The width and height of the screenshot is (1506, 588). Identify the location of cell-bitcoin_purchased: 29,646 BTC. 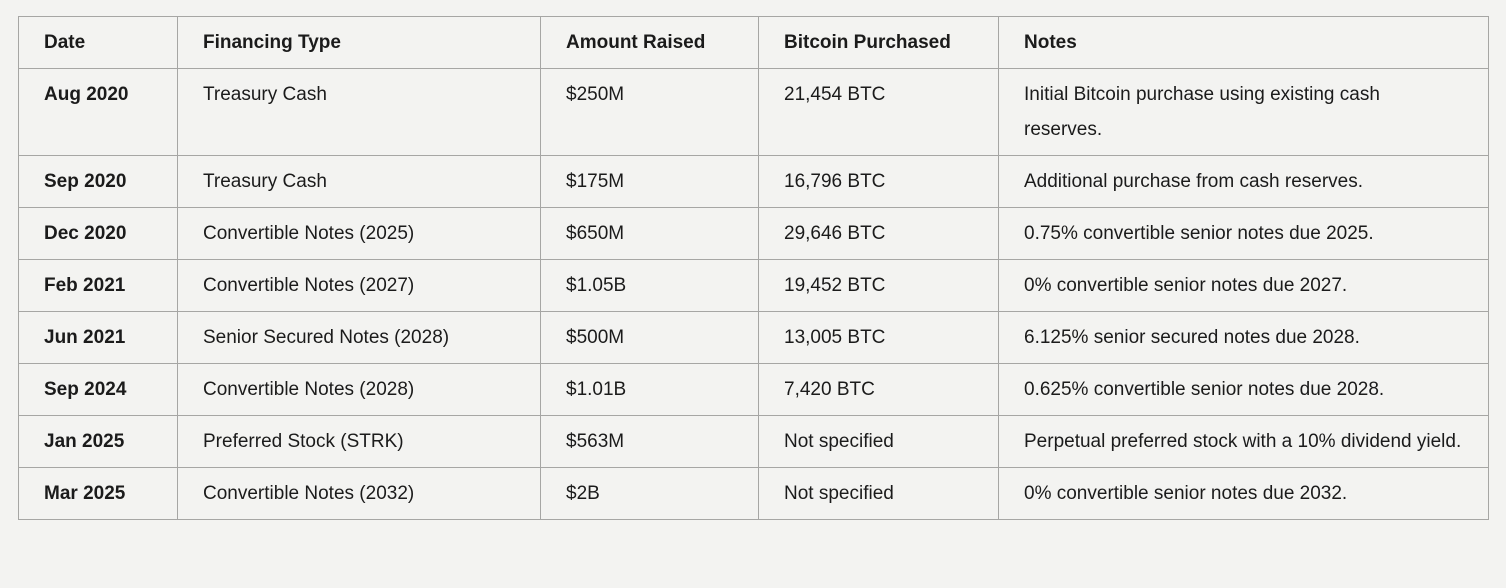
(878, 233).